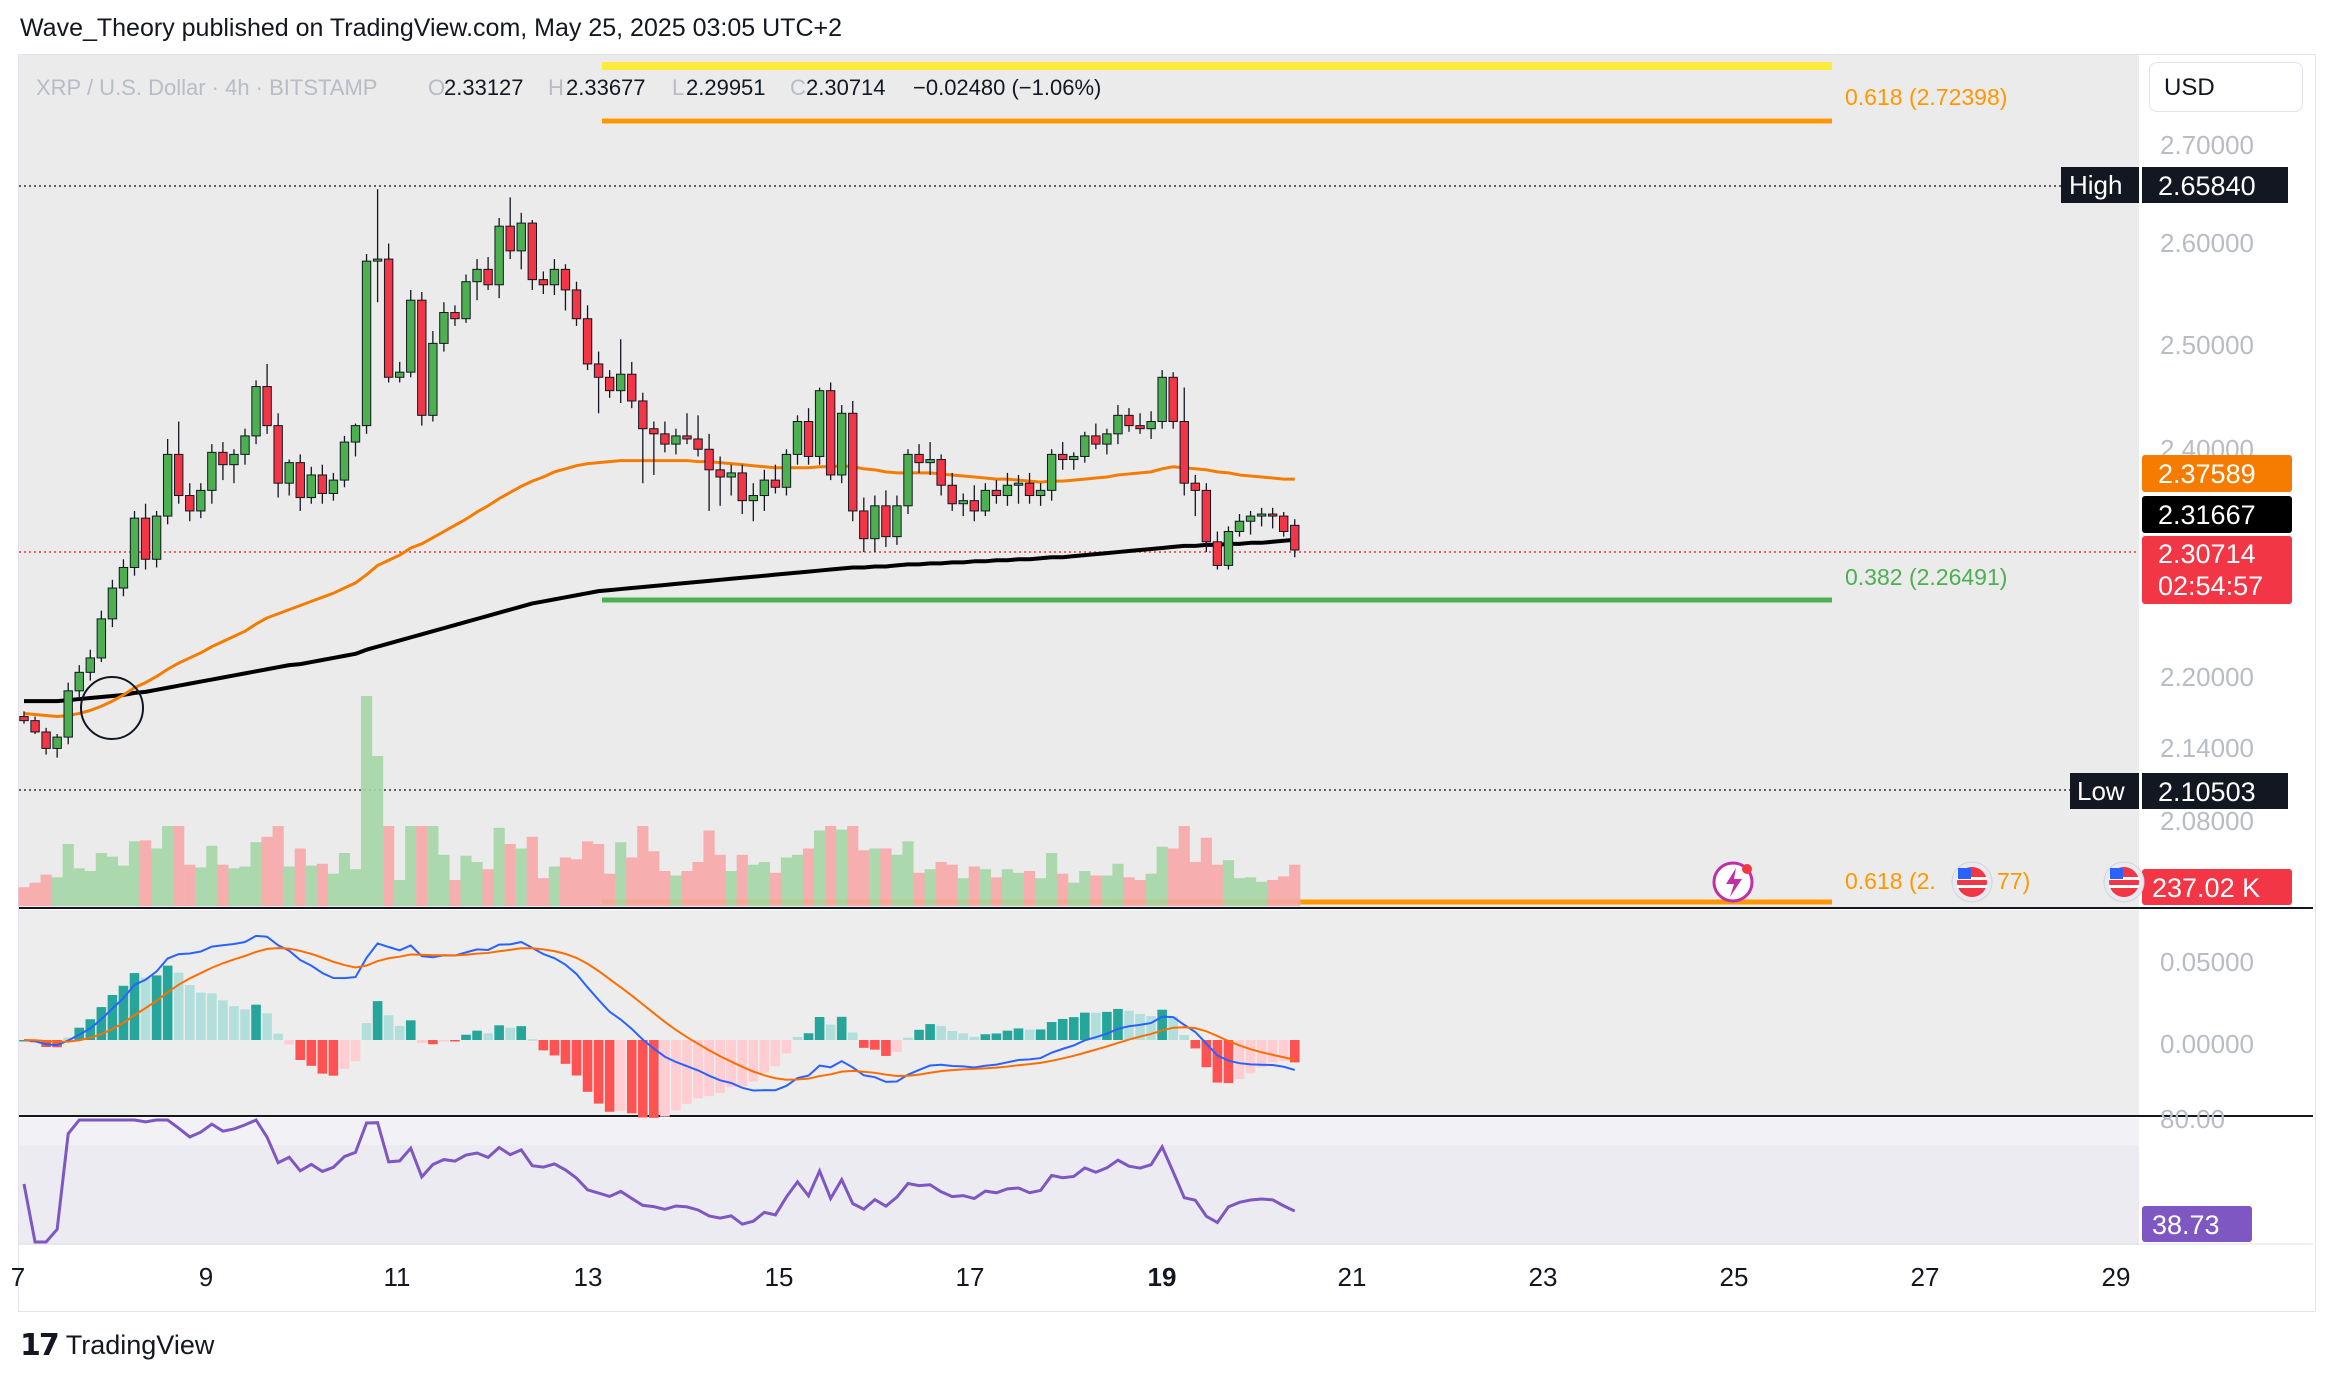 The image size is (2332, 1378). What do you see at coordinates (2207, 345) in the screenshot?
I see `price-tick: 2.50000` at bounding box center [2207, 345].